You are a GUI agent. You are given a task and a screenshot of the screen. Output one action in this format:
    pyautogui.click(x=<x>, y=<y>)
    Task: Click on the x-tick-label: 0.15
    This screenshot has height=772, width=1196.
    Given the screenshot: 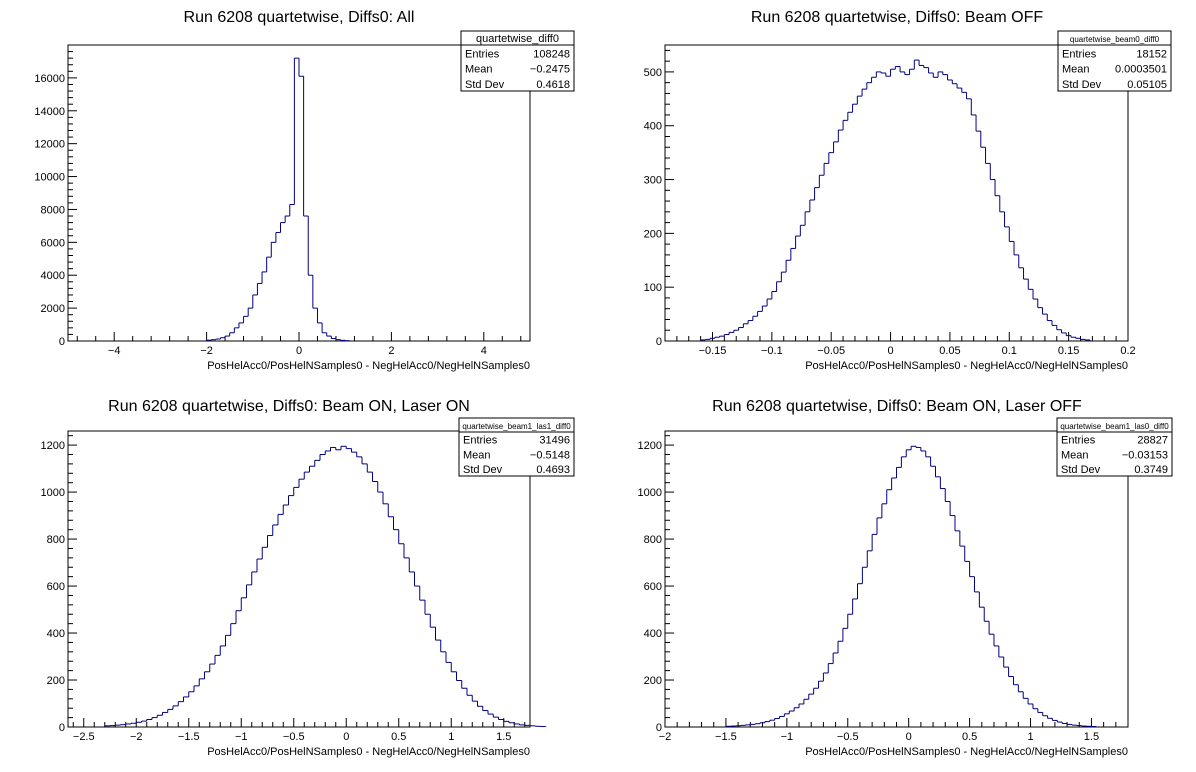 What is the action you would take?
    pyautogui.click(x=1068, y=351)
    